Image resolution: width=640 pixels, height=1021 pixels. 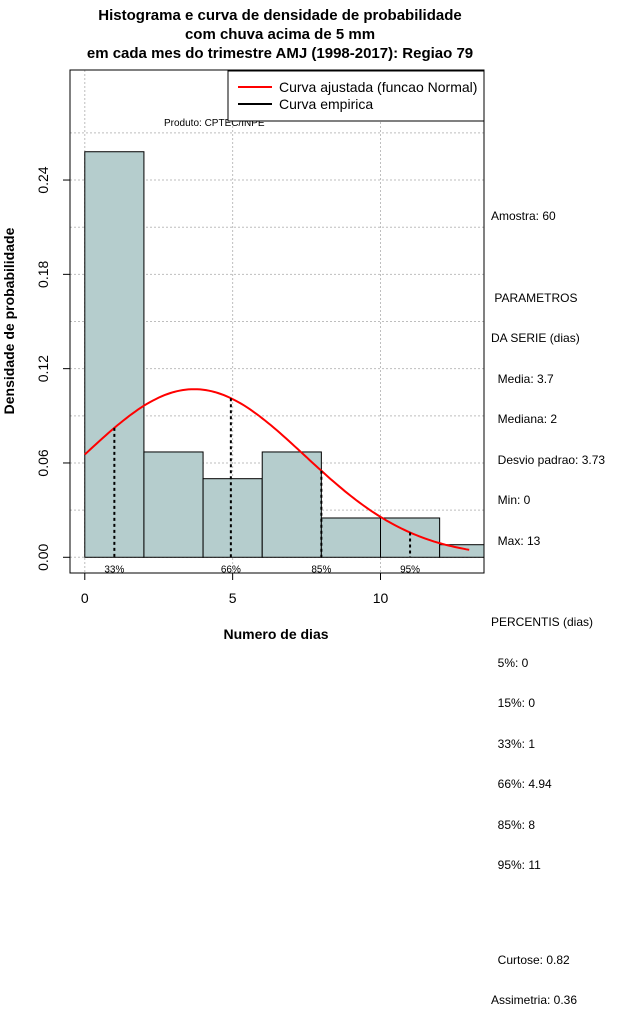 What do you see at coordinates (516, 540) in the screenshot?
I see `param-max: Max: 13` at bounding box center [516, 540].